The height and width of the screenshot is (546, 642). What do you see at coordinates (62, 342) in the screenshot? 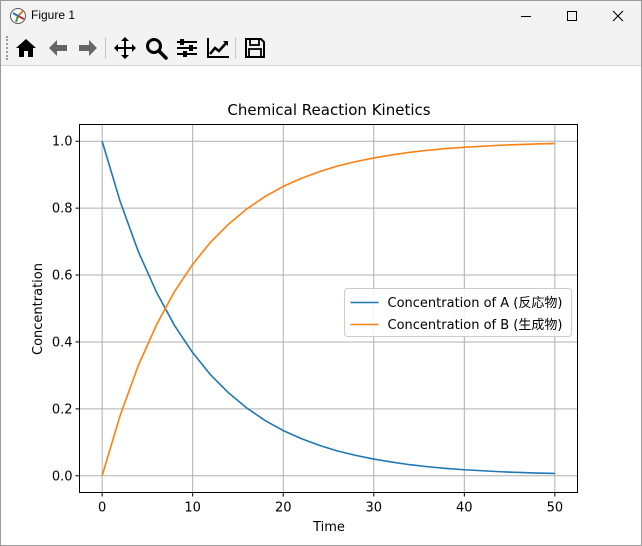
I see `y-tick-label: 0.4` at bounding box center [62, 342].